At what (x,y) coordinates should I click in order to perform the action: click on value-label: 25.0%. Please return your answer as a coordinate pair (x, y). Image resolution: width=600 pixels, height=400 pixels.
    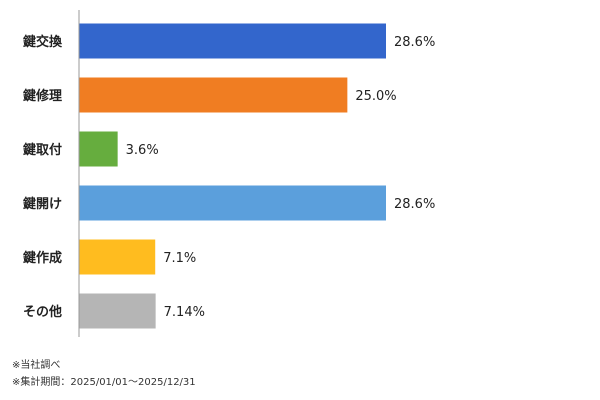
    Looking at the image, I should click on (375, 96).